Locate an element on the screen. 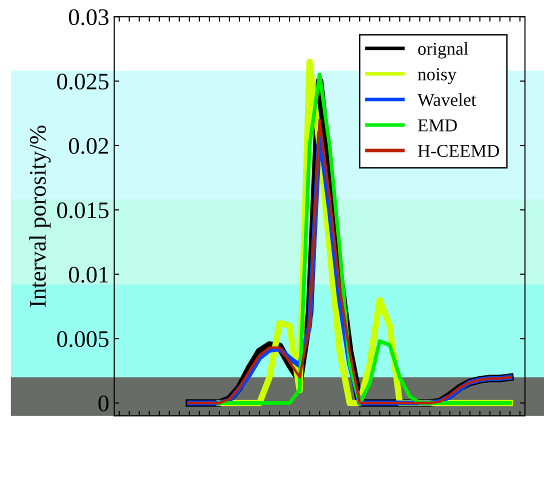 The width and height of the screenshot is (544, 478). y-tick-label: 0.005 is located at coordinates (82, 339).